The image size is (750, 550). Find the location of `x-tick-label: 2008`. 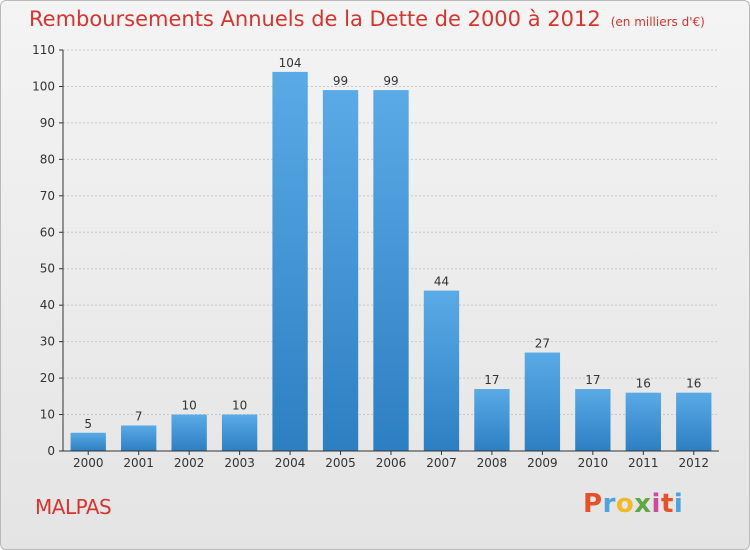

x-tick-label: 2008 is located at coordinates (492, 463).